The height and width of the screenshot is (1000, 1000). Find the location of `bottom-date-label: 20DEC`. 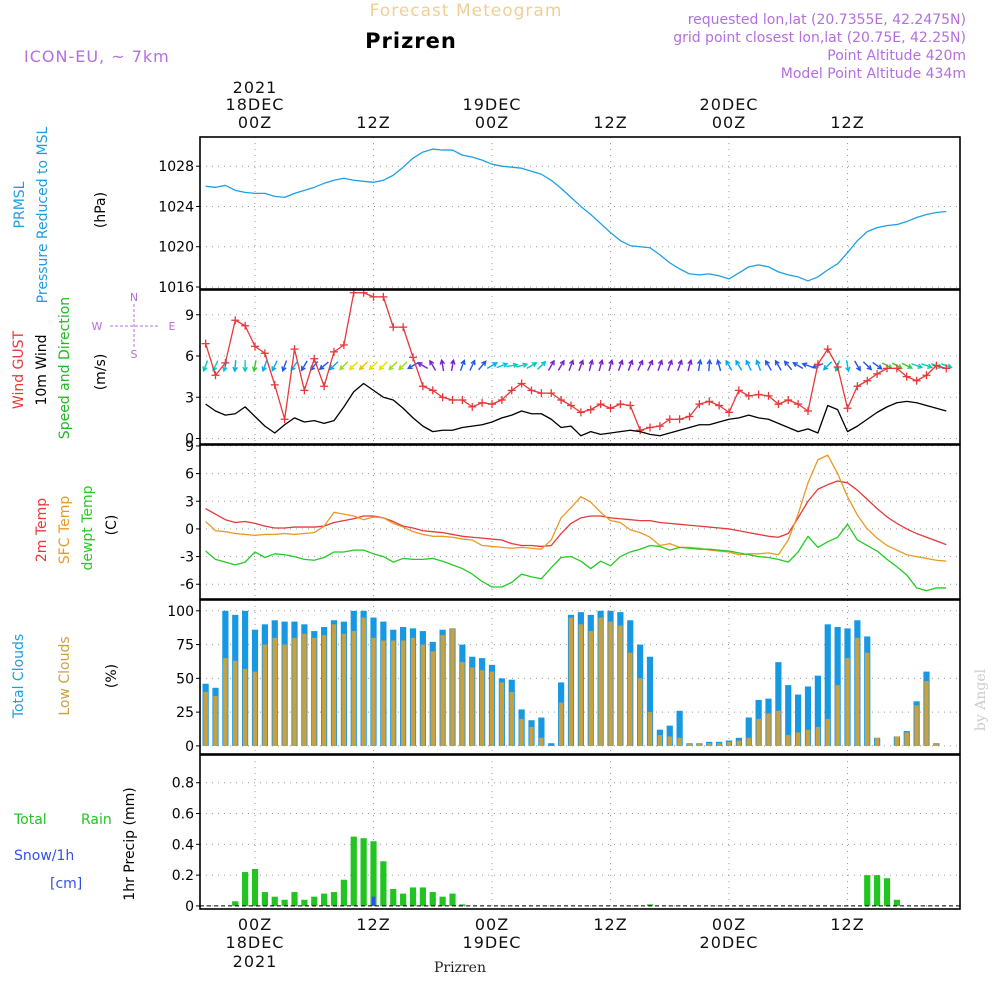

bottom-date-label: 20DEC is located at coordinates (729, 942).